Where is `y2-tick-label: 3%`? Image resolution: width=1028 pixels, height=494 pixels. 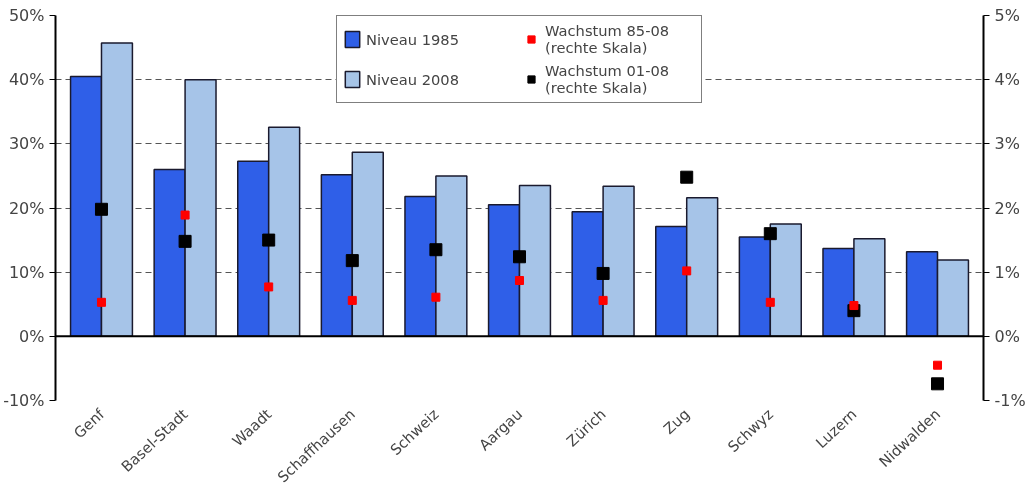 y2-tick-label: 3% is located at coordinates (1007, 144).